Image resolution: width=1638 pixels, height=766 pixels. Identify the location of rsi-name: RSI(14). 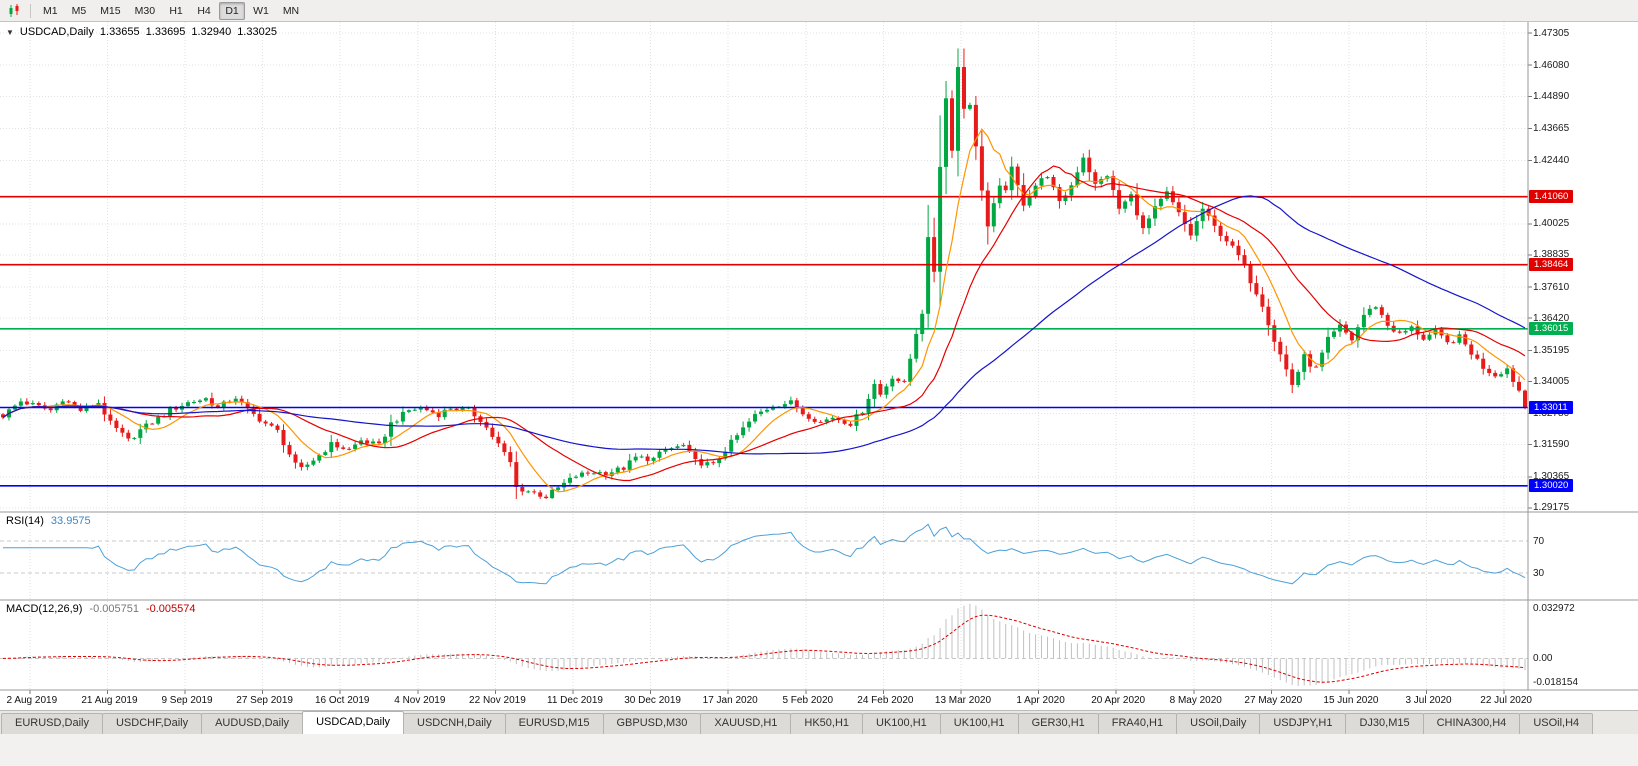
(25, 521).